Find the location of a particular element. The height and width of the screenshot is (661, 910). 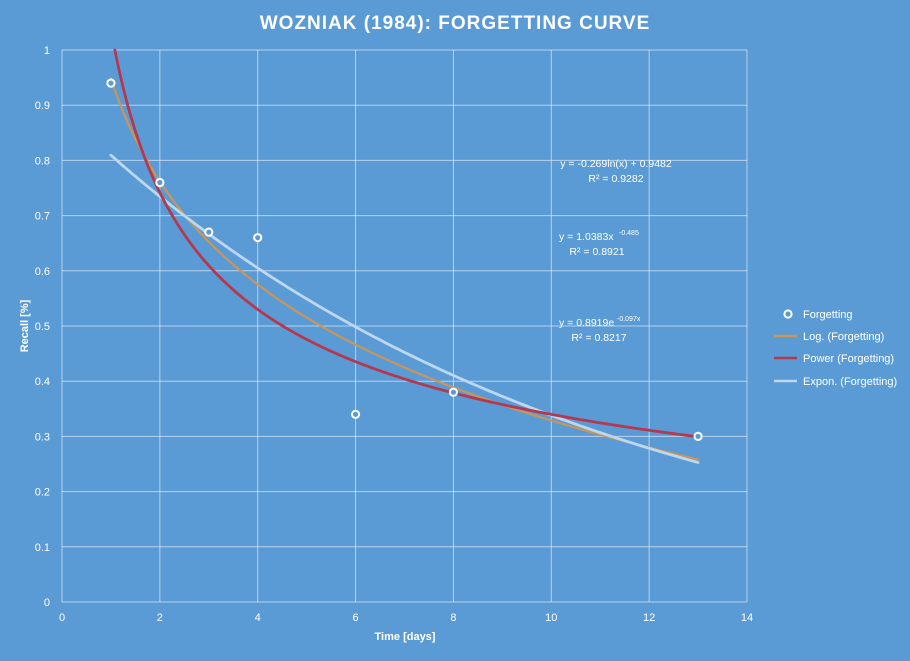

x-tick-label: 10 is located at coordinates (551, 618).